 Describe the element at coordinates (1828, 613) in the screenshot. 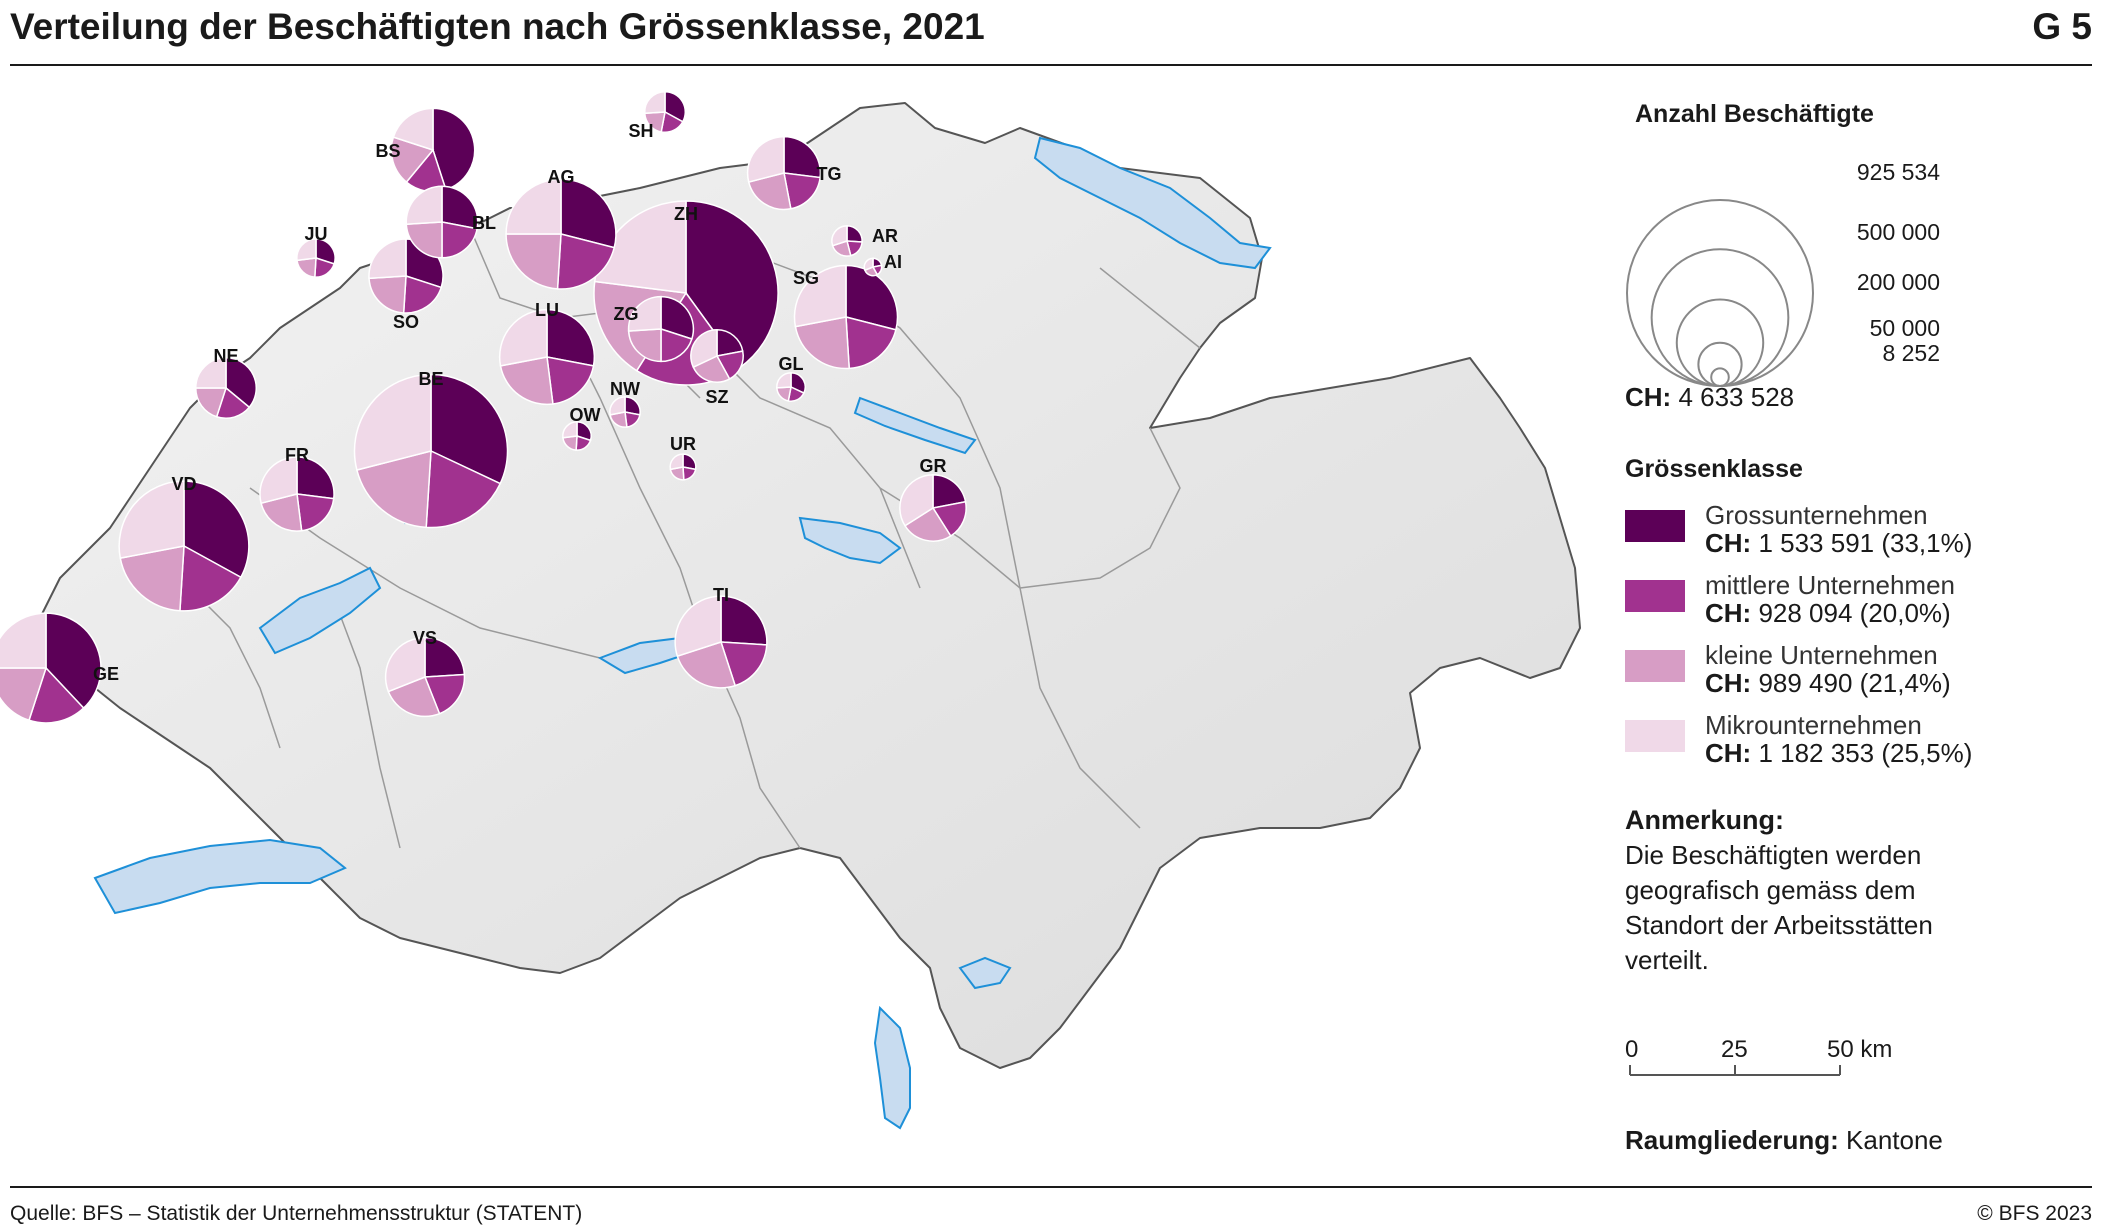

I see `category-total-mittlere: CH: 928 094 (20,0%)` at that location.